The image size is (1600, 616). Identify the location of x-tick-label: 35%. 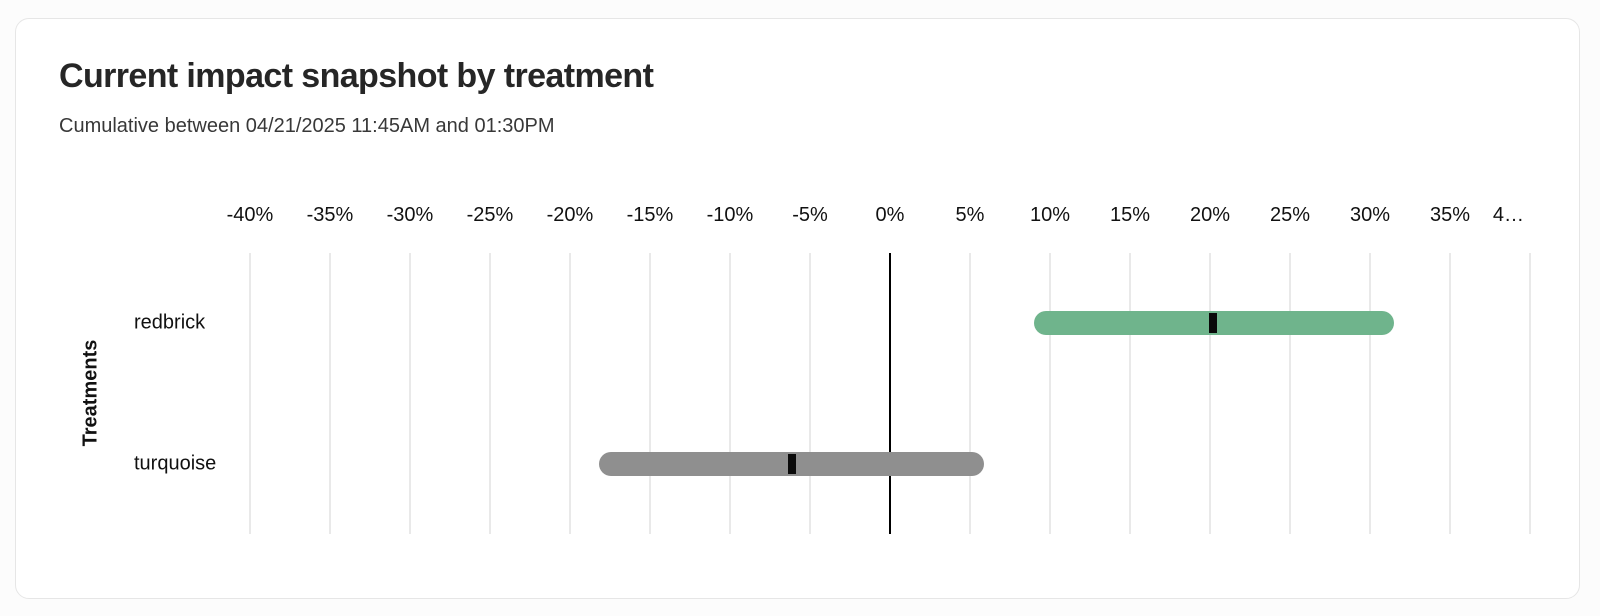
(1450, 215).